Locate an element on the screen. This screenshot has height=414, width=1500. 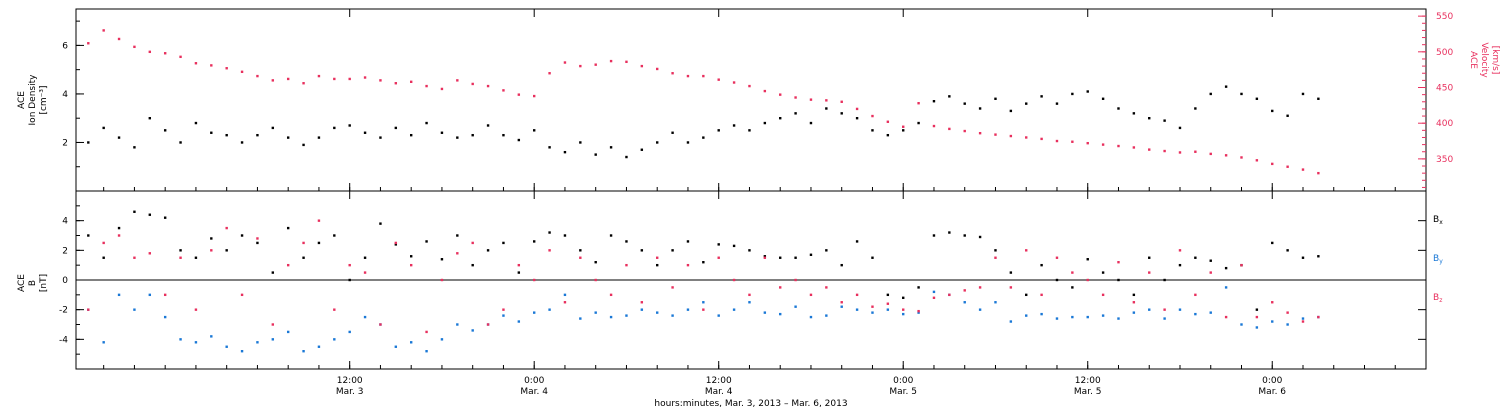
bfield-y-tick-label: -2 is located at coordinates (63, 311).